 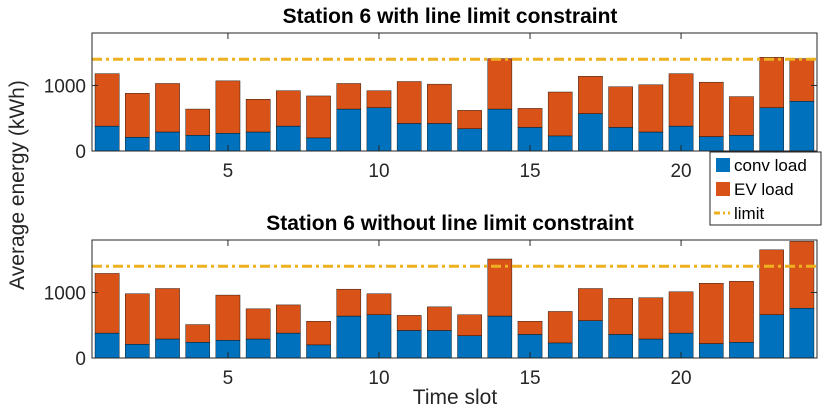 What do you see at coordinates (450, 16) in the screenshot?
I see `panel-title-with-limit: Station 6 with line limit constraint` at bounding box center [450, 16].